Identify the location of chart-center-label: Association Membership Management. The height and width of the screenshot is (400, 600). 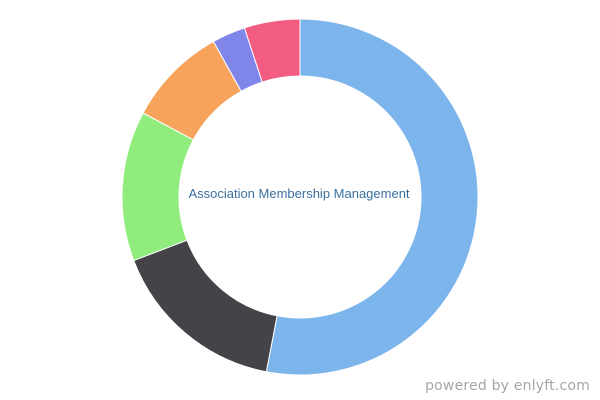
(298, 193).